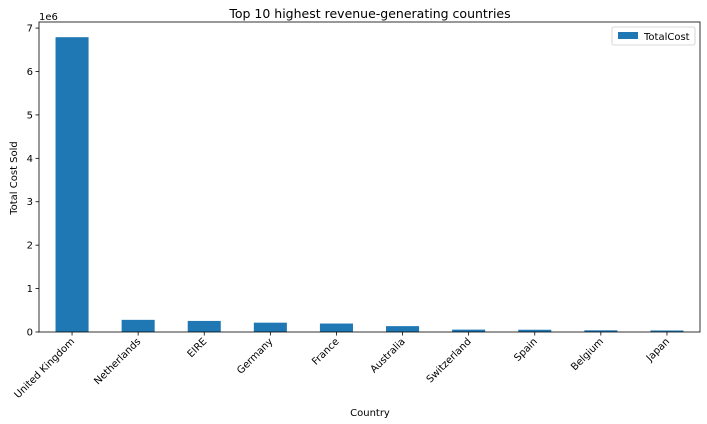 The height and width of the screenshot is (424, 707). What do you see at coordinates (667, 331) in the screenshot?
I see `bar-japan` at bounding box center [667, 331].